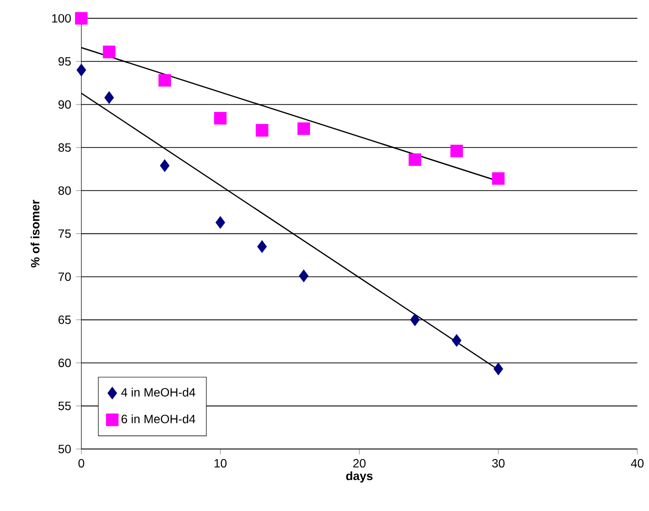 The width and height of the screenshot is (649, 511). What do you see at coordinates (64, 276) in the screenshot?
I see `y-tick-label: 70` at bounding box center [64, 276].